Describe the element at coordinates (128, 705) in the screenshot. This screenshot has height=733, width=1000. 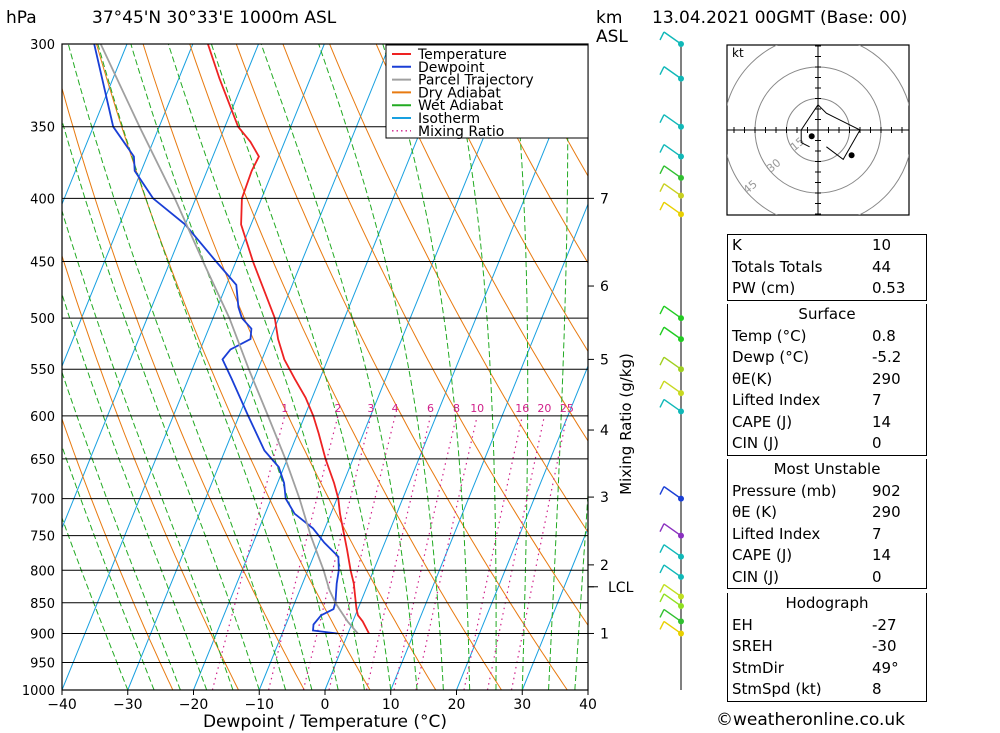
I see `temperature-tick-label: −30` at that location.